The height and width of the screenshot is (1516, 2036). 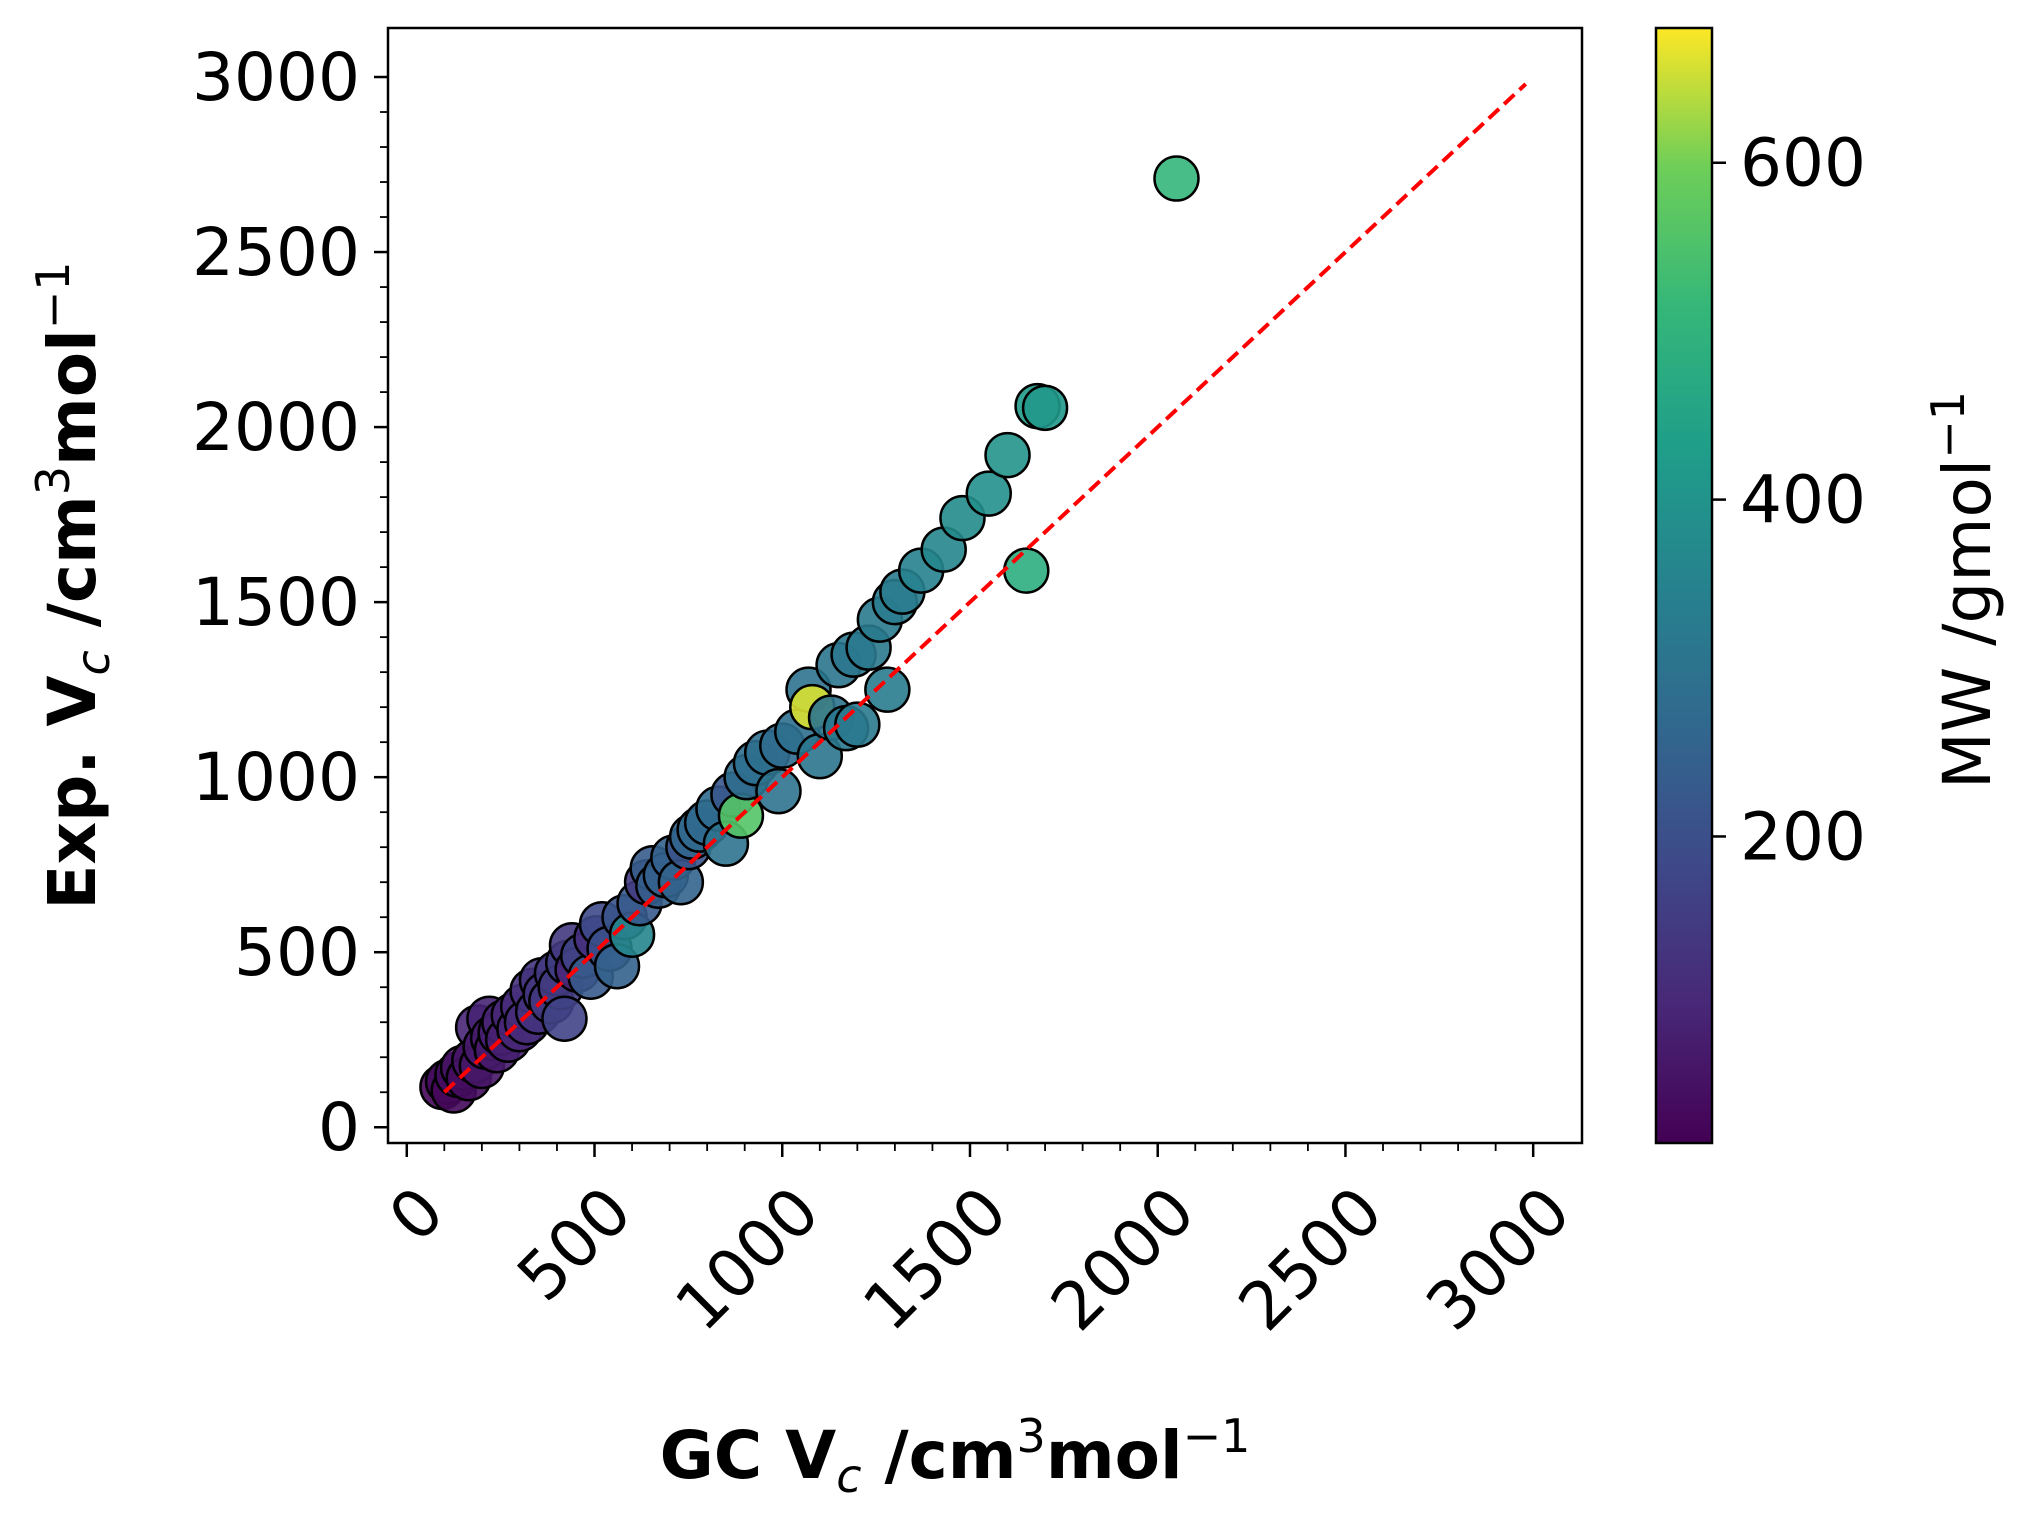 What do you see at coordinates (748, 1455) in the screenshot?
I see `x-axis-label-main: GC V` at bounding box center [748, 1455].